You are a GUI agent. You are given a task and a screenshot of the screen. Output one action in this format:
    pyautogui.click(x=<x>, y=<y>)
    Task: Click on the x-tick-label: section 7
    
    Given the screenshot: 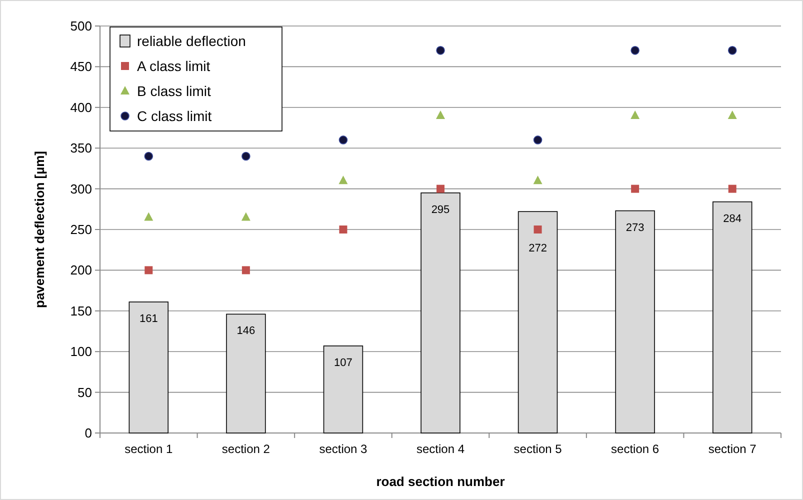 What is the action you would take?
    pyautogui.click(x=732, y=449)
    